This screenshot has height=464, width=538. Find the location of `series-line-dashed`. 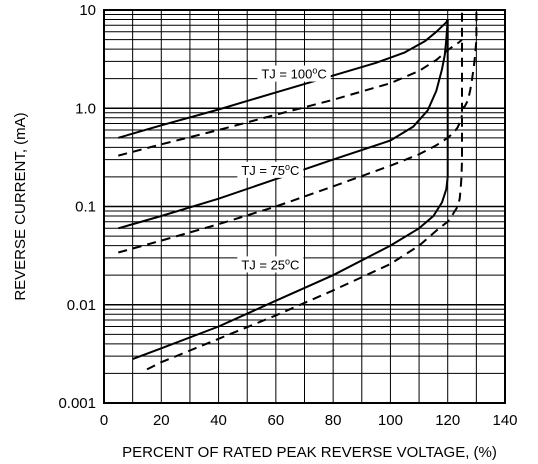

series-line-dashed is located at coordinates (469, 60).